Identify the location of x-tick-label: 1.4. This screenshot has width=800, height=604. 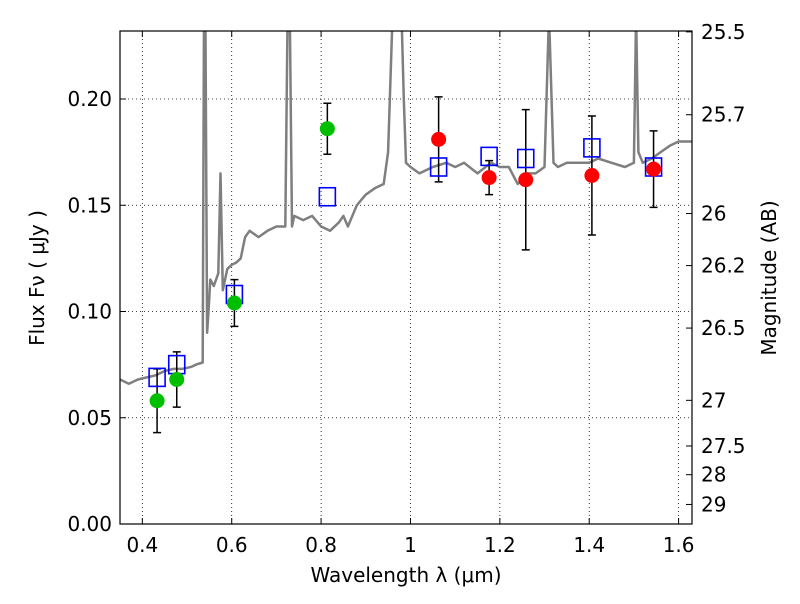
(589, 545).